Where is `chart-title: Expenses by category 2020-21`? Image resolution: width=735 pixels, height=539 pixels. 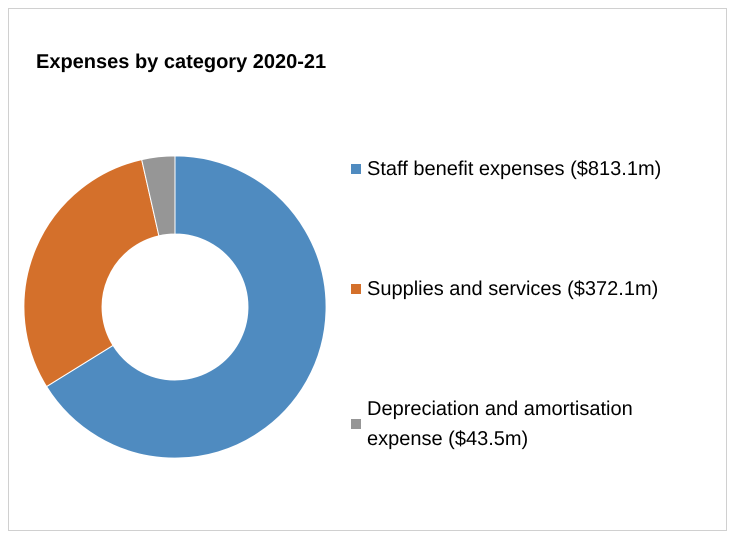 chart-title: Expenses by category 2020-21 is located at coordinates (181, 62).